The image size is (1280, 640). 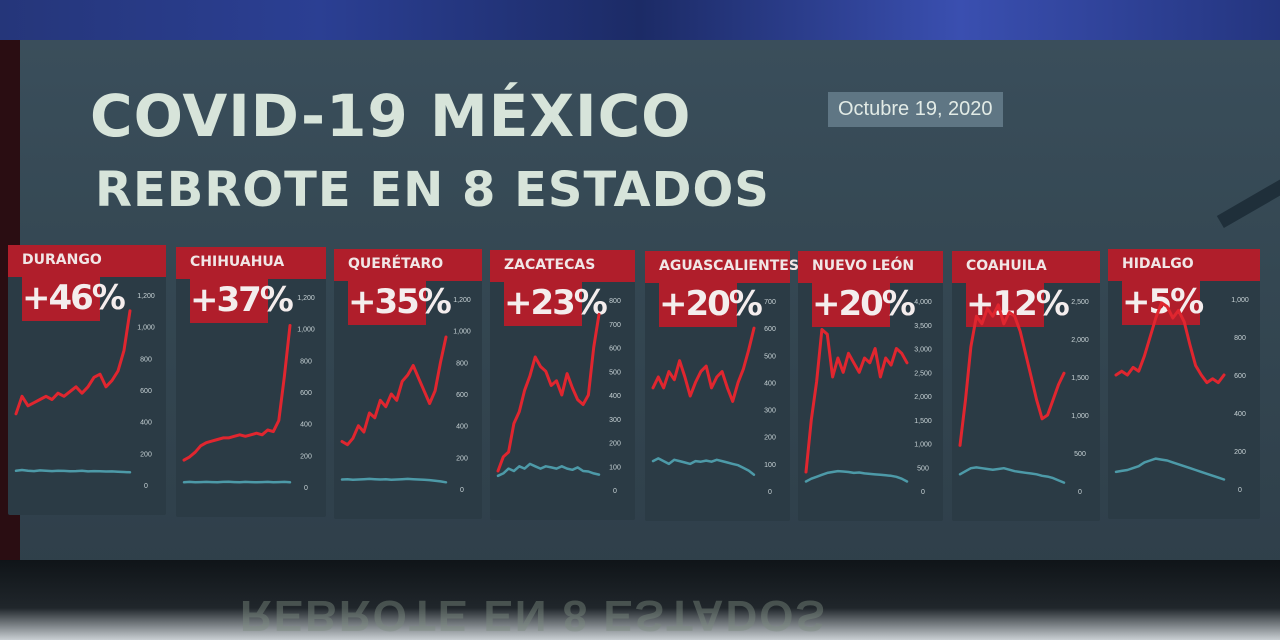 What do you see at coordinates (62, 260) in the screenshot?
I see `state-name: DURANGO` at bounding box center [62, 260].